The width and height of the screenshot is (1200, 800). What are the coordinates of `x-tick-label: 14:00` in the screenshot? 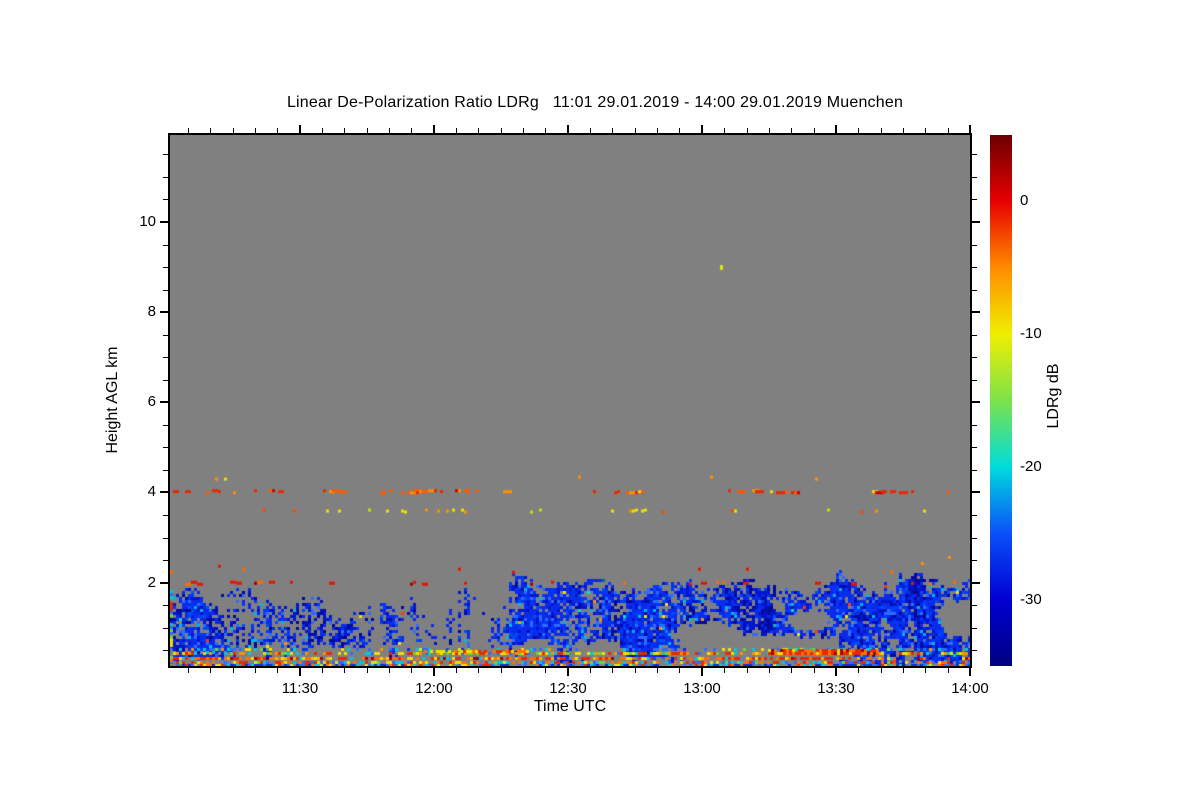 It's located at (970, 688).